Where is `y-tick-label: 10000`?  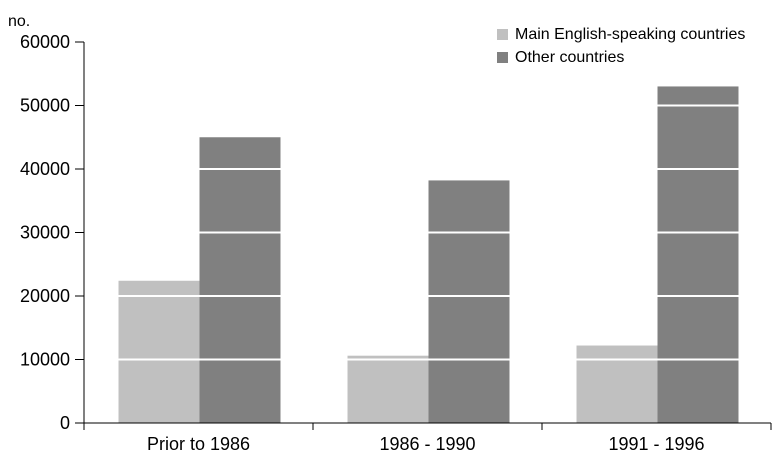
y-tick-label: 10000 is located at coordinates (45, 360).